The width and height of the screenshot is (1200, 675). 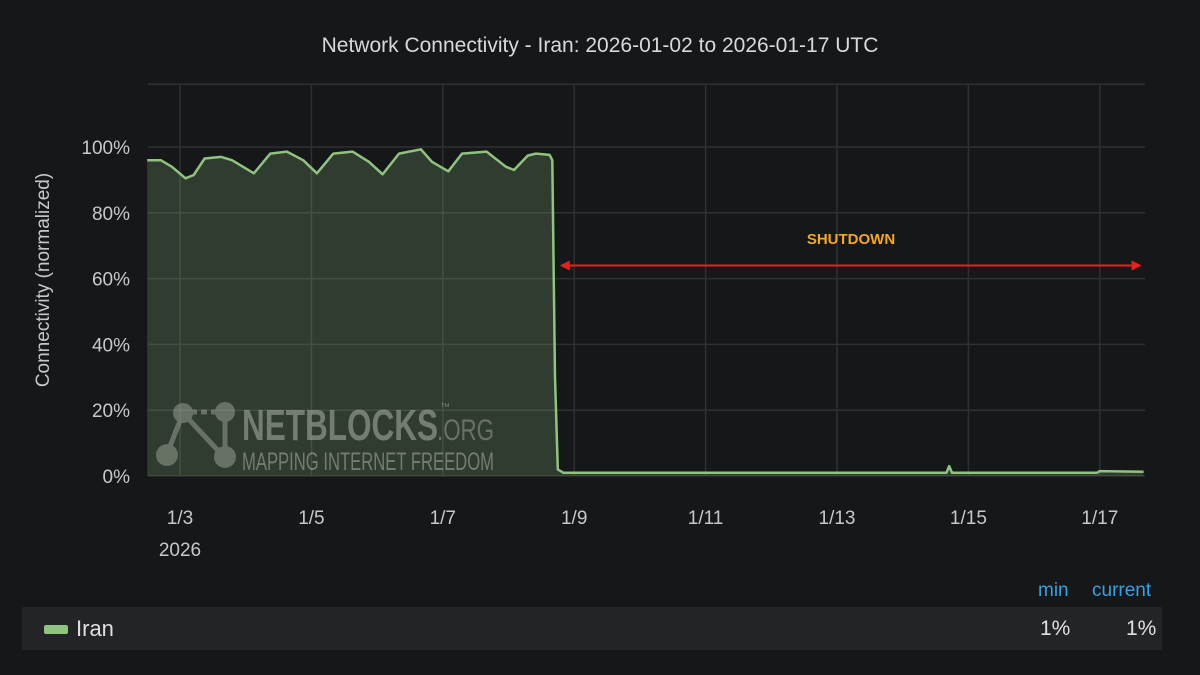 I want to click on legend-series-name: Iran, so click(x=95, y=628).